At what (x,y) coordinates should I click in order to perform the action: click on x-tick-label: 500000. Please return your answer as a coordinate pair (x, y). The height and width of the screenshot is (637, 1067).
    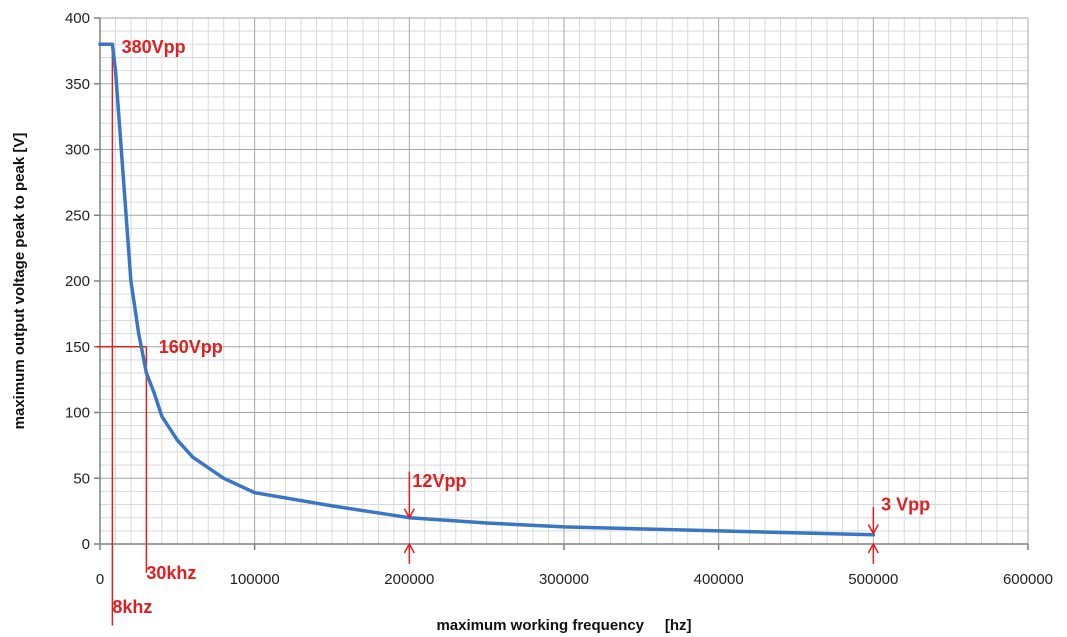
    Looking at the image, I should click on (873, 579).